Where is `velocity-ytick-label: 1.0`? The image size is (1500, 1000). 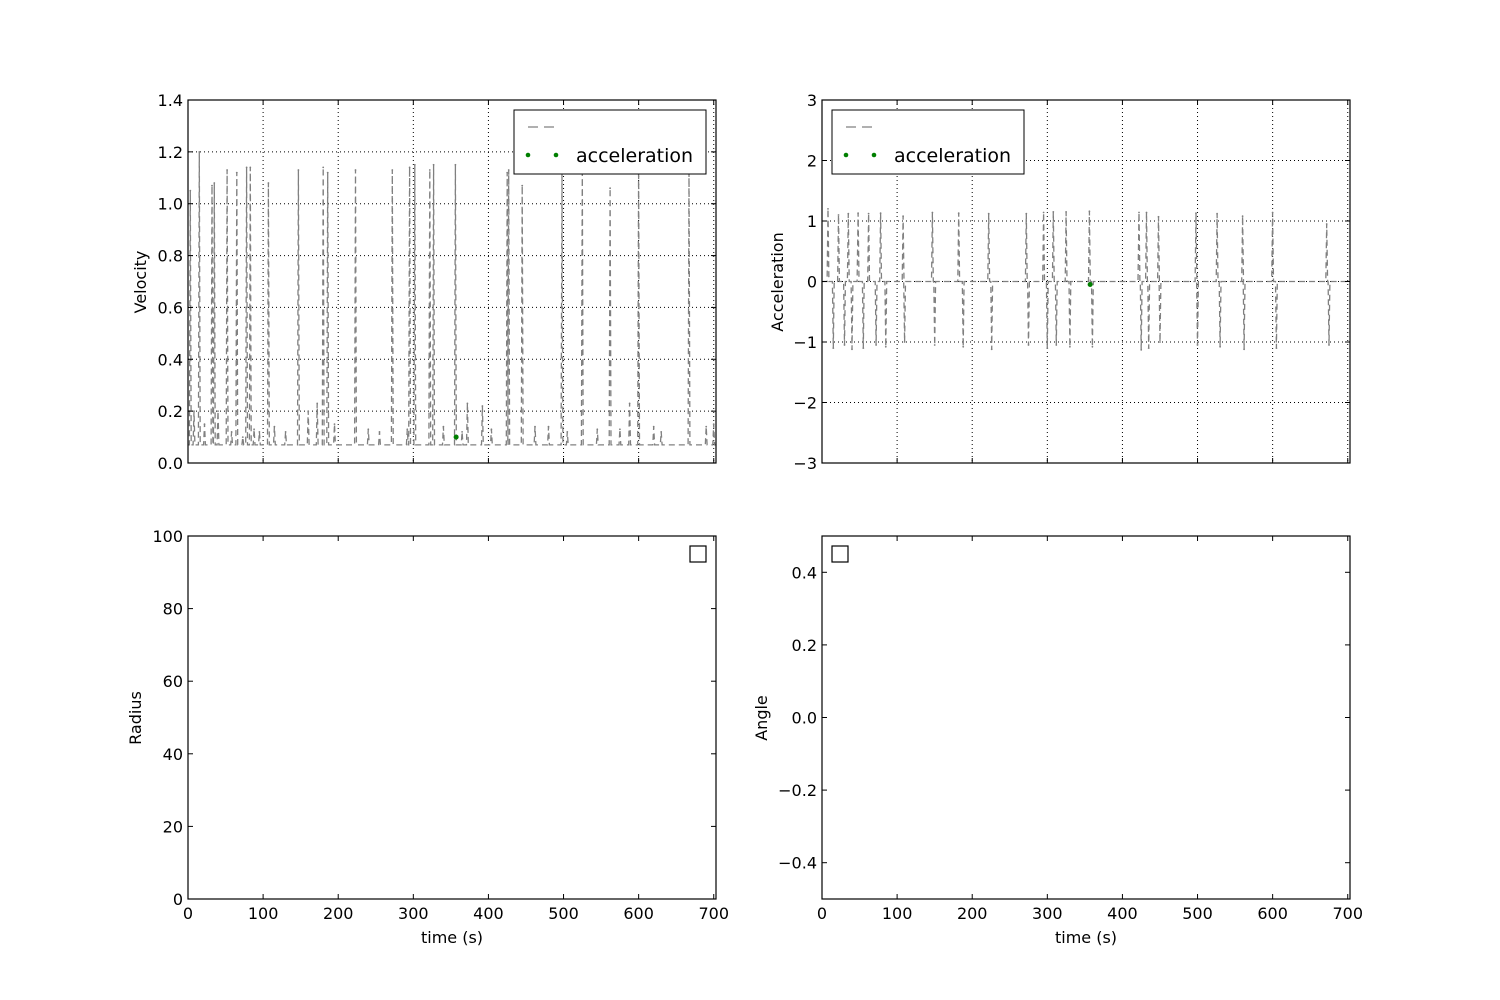
velocity-ytick-label: 1.0 is located at coordinates (170, 204).